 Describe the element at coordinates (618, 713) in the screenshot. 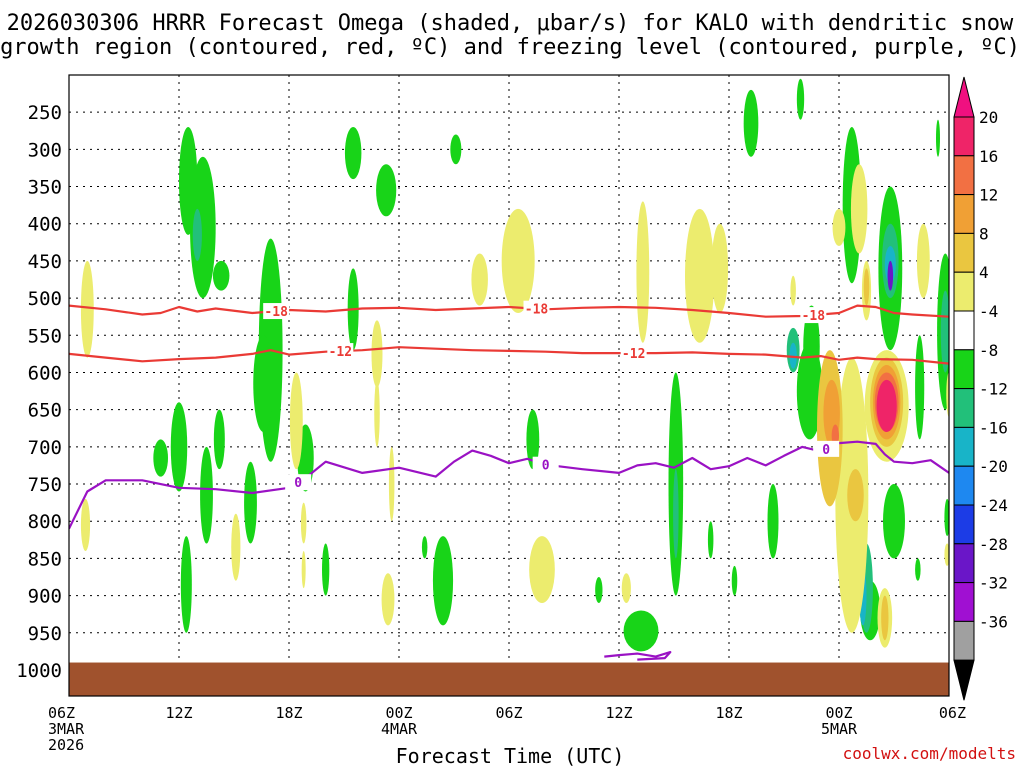

I see `x-tick-label: 12Z` at that location.